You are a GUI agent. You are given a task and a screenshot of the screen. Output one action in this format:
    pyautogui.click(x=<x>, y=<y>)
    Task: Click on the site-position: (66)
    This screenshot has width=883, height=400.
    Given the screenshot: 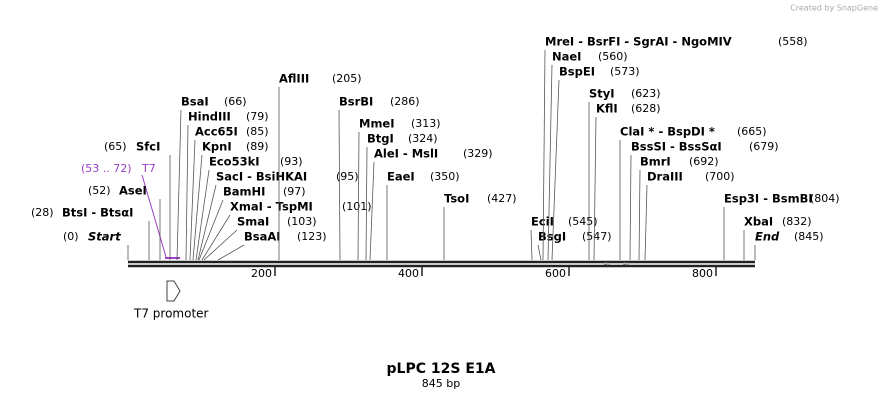 What is the action you would take?
    pyautogui.click(x=235, y=101)
    